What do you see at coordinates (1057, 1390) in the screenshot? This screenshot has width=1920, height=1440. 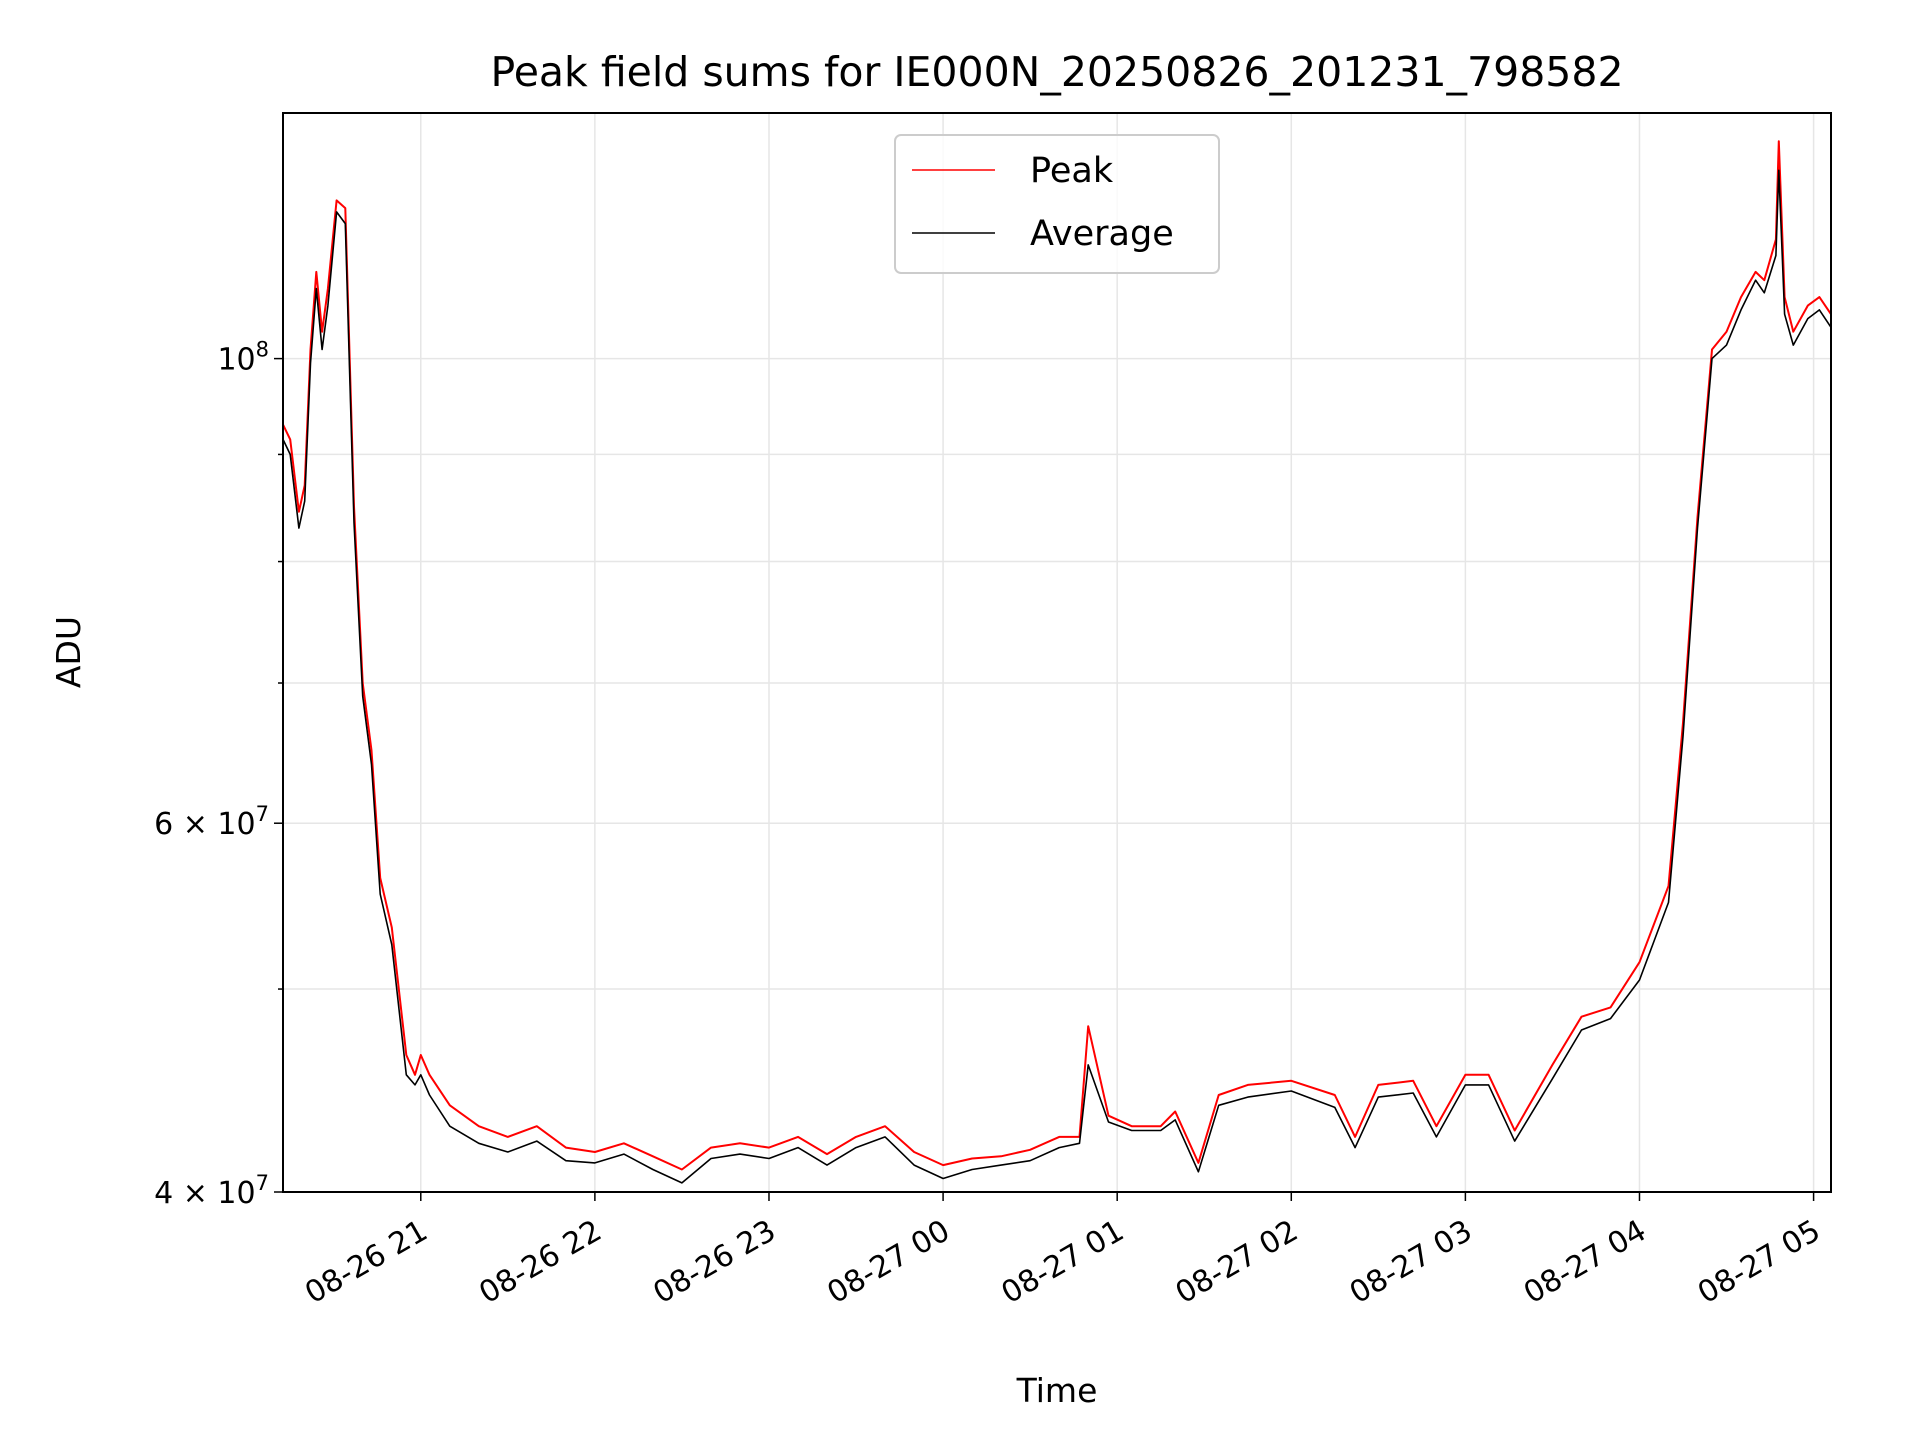 I see `x-axis-title: Time` at bounding box center [1057, 1390].